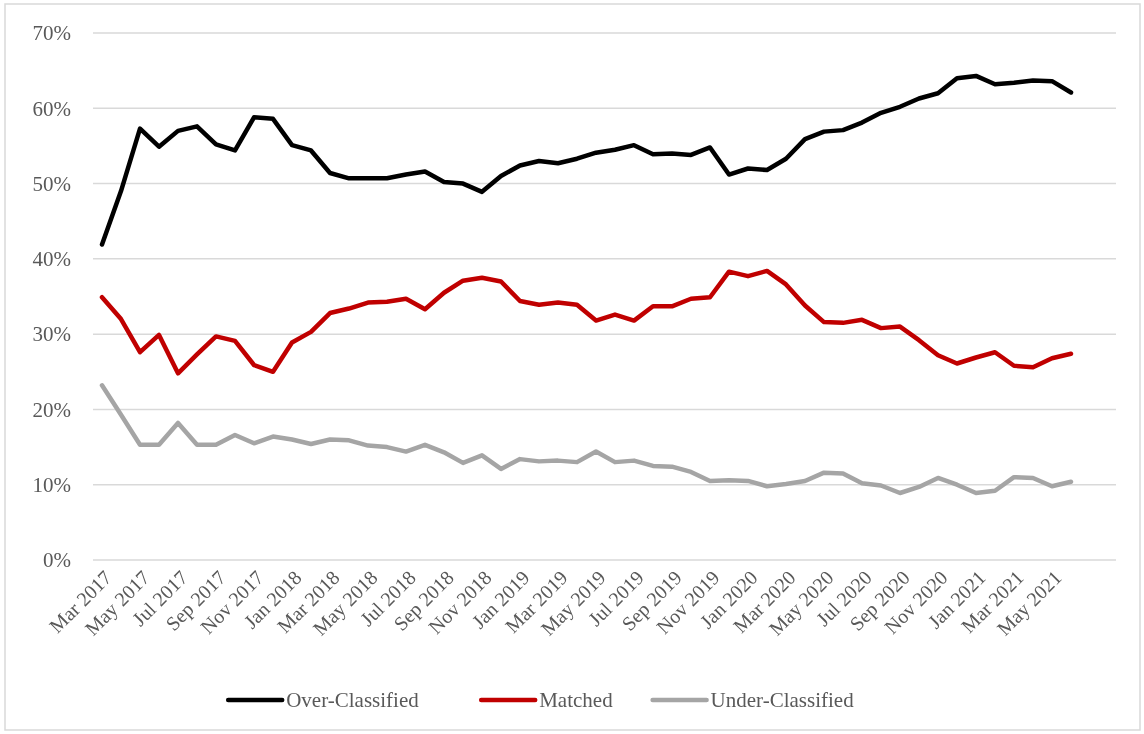 The image size is (1144, 734). Describe the element at coordinates (51, 183) in the screenshot. I see `y-tick-label: 50%` at that location.